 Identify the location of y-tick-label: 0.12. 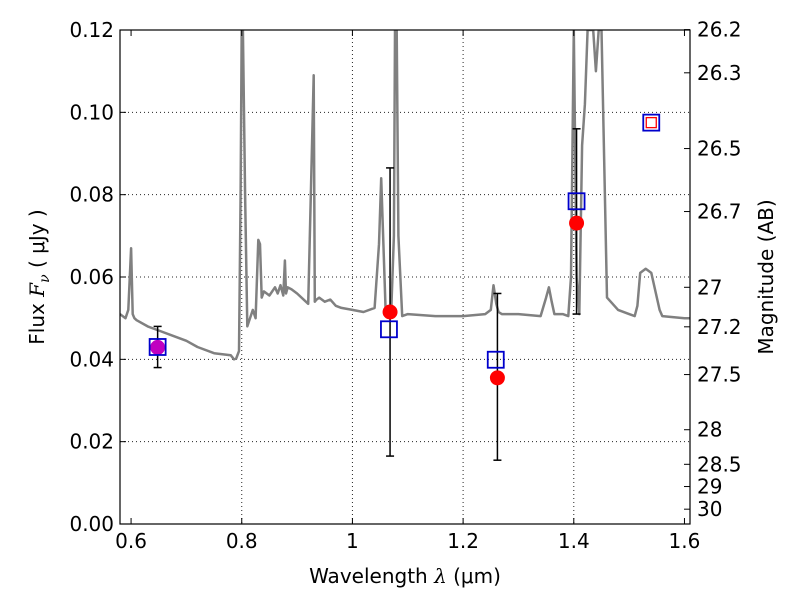
(91, 30).